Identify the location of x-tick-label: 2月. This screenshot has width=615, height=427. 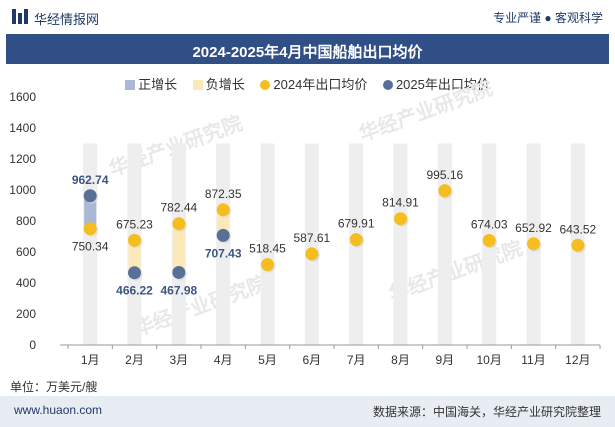
(134, 360).